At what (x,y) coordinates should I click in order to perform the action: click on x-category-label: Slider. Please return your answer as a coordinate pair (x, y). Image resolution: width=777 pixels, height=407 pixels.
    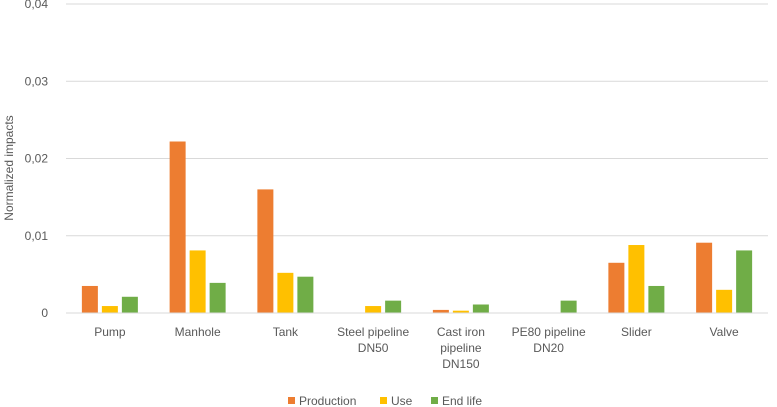
    Looking at the image, I should click on (636, 332).